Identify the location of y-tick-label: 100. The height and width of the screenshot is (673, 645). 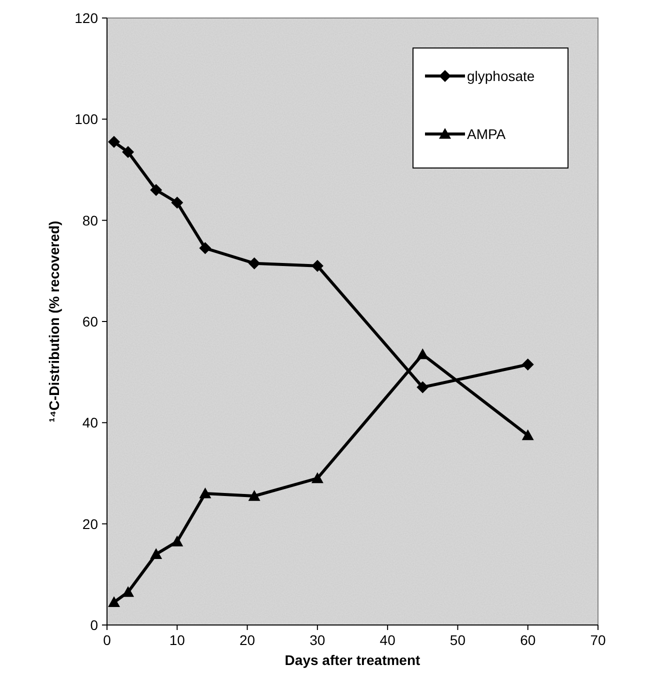
(86, 119).